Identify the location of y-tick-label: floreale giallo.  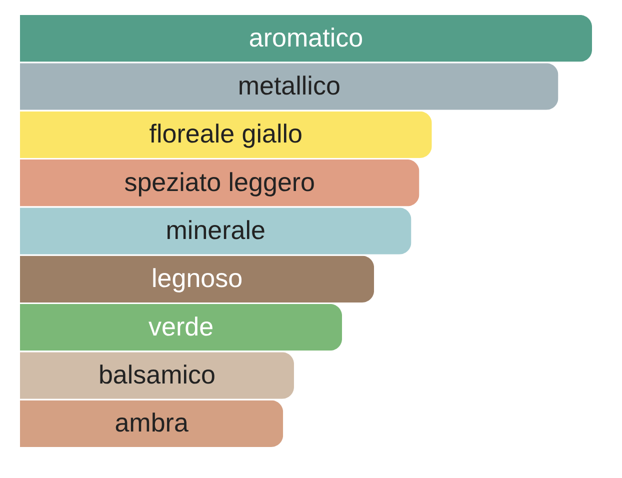
(226, 133).